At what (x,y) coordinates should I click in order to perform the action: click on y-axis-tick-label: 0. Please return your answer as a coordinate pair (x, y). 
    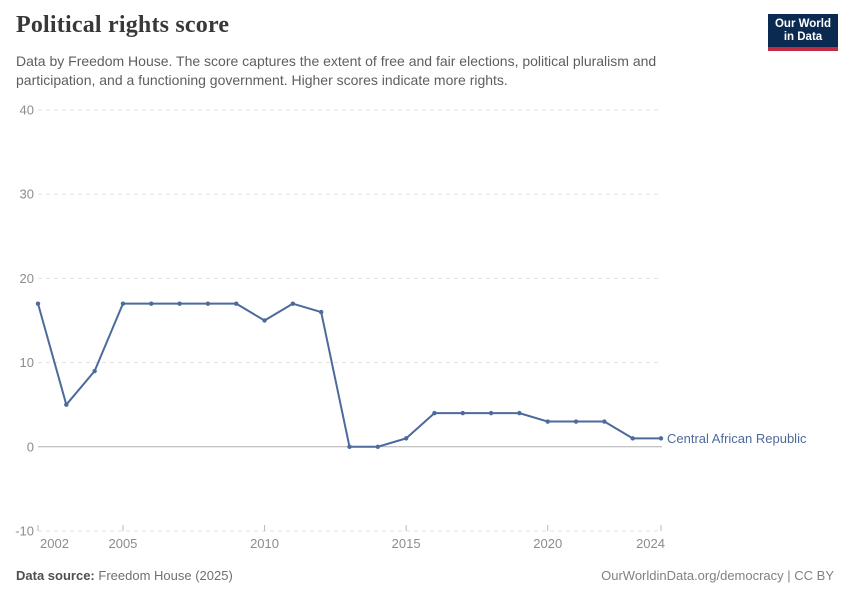
    Looking at the image, I should click on (30, 446).